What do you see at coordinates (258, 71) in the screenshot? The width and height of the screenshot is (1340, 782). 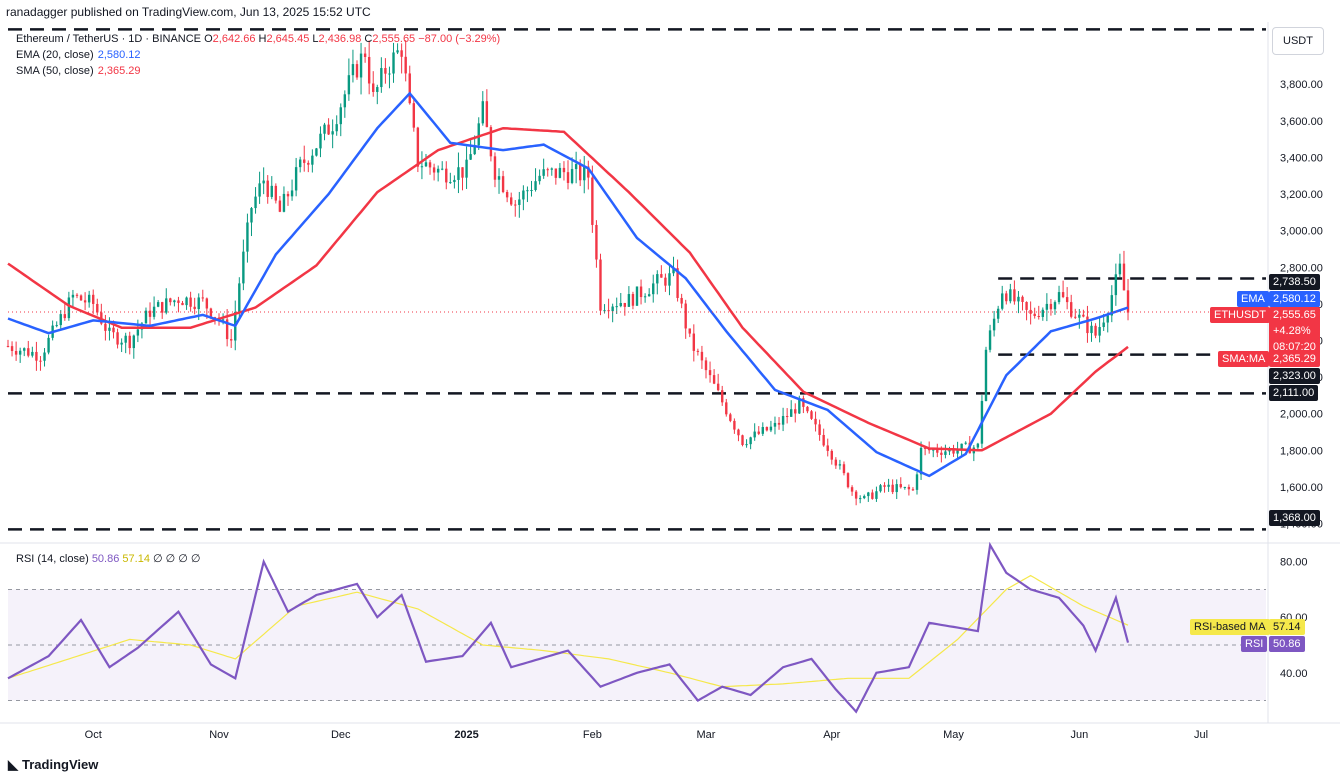 I see `sma-legend-row: SMA (50, close) 2,365.29` at bounding box center [258, 71].